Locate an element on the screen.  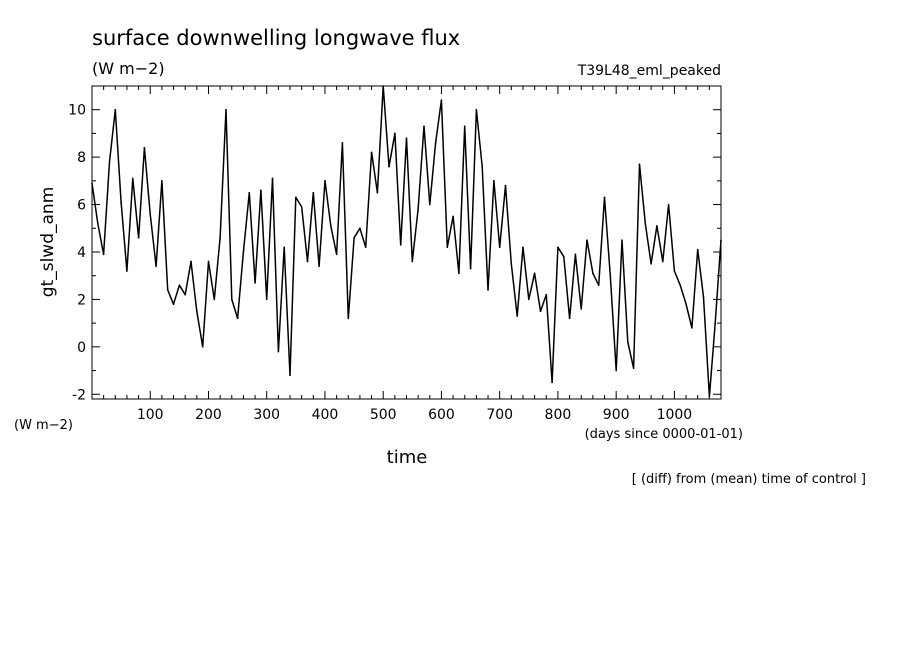
x-tick-label: 900 is located at coordinates (616, 415).